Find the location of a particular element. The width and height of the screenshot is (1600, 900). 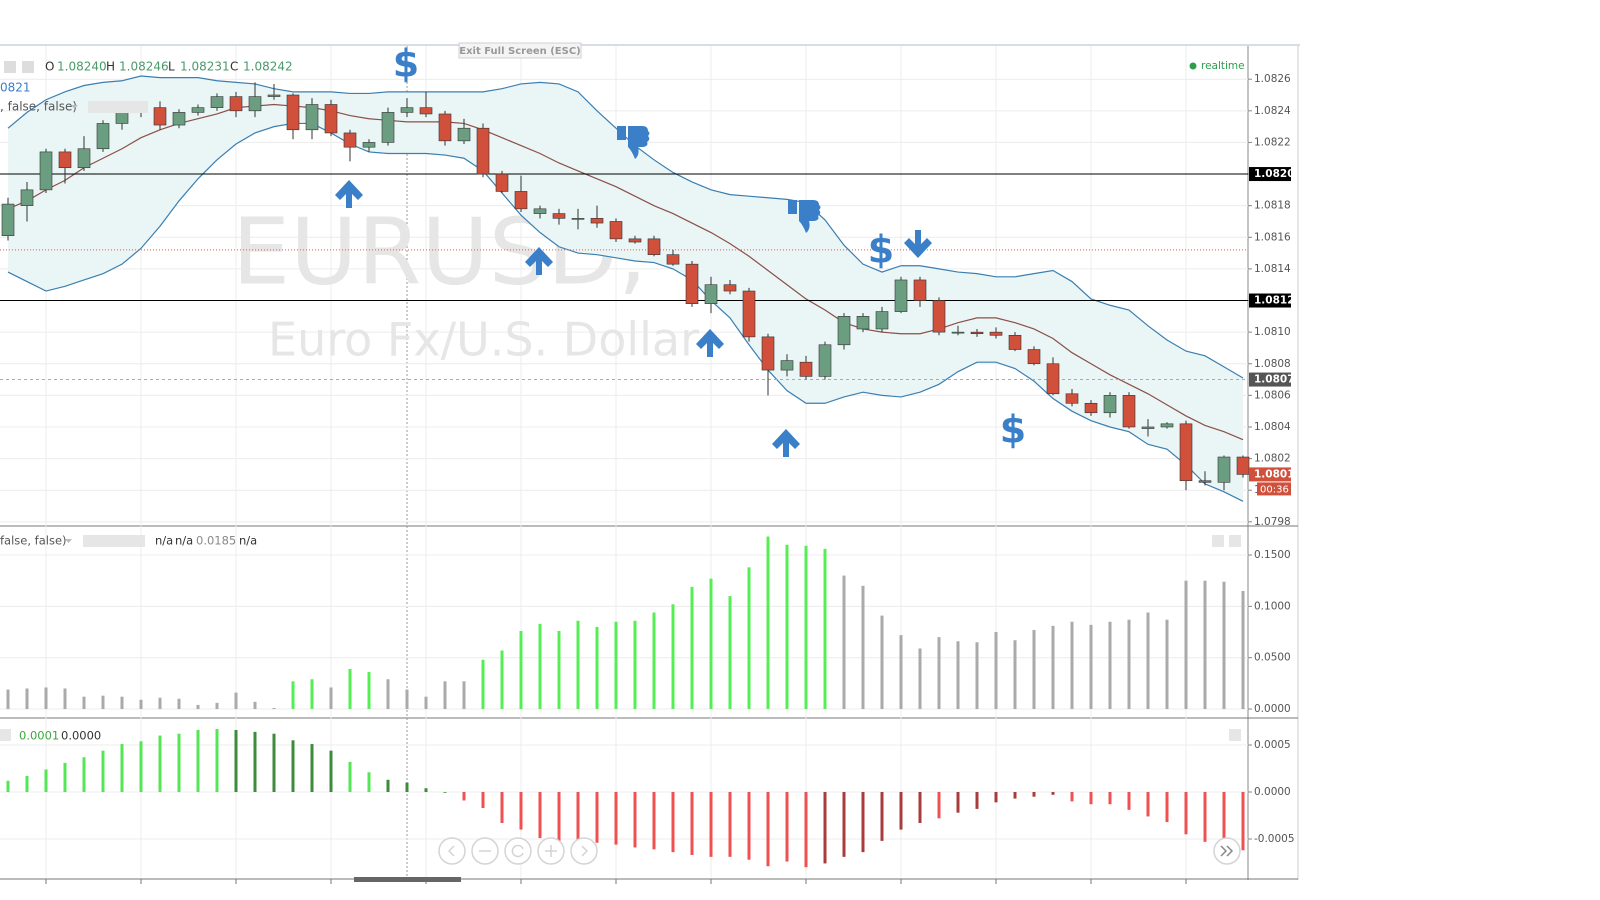

y-tick-label: 1.0802 is located at coordinates (1272, 459).